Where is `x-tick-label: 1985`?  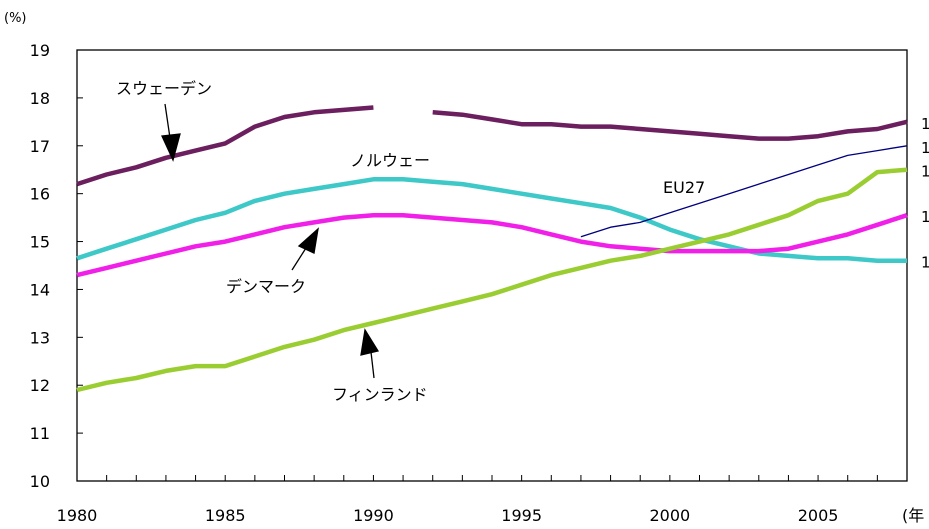
x-tick-label: 1985 is located at coordinates (225, 515).